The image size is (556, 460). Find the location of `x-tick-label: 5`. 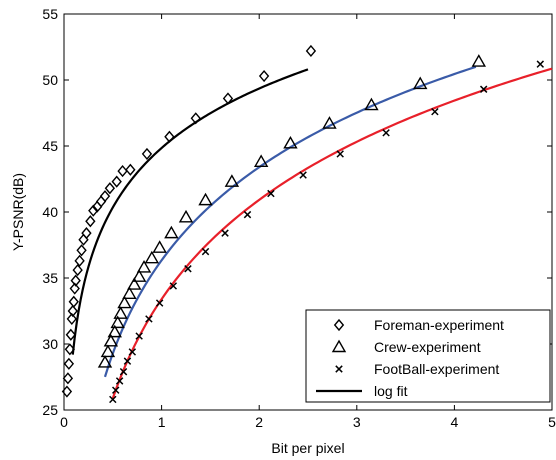

x-tick-label: 5 is located at coordinates (552, 422).